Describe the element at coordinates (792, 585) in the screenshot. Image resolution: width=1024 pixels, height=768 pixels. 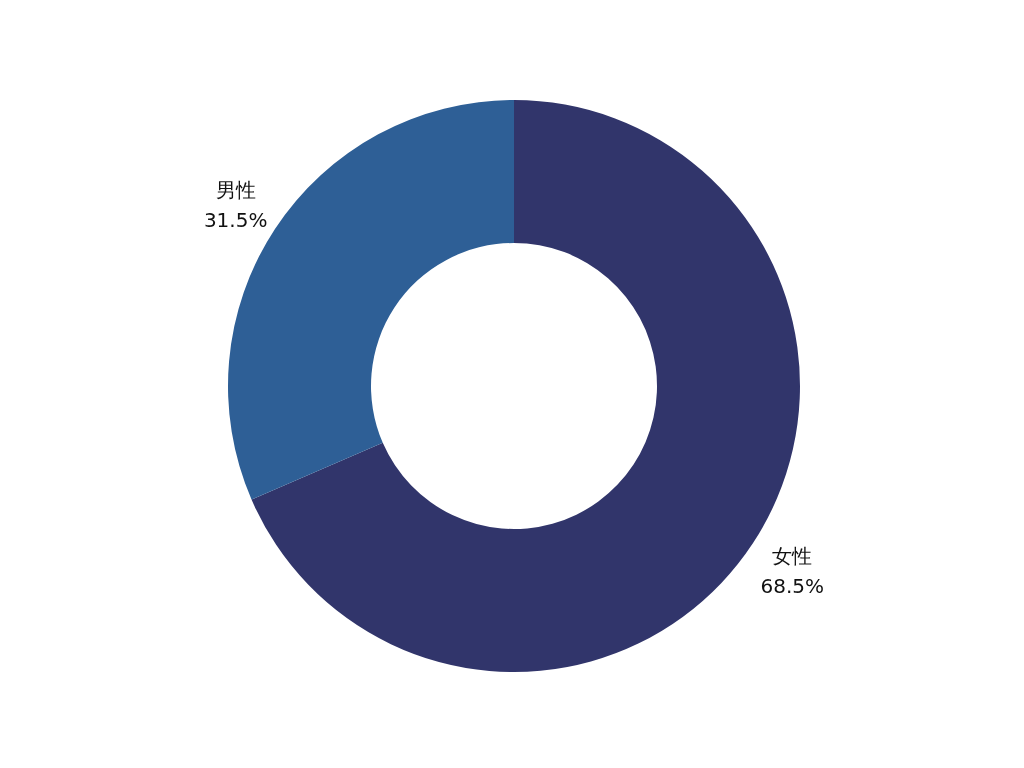
I see `data-label: 68.5%` at that location.